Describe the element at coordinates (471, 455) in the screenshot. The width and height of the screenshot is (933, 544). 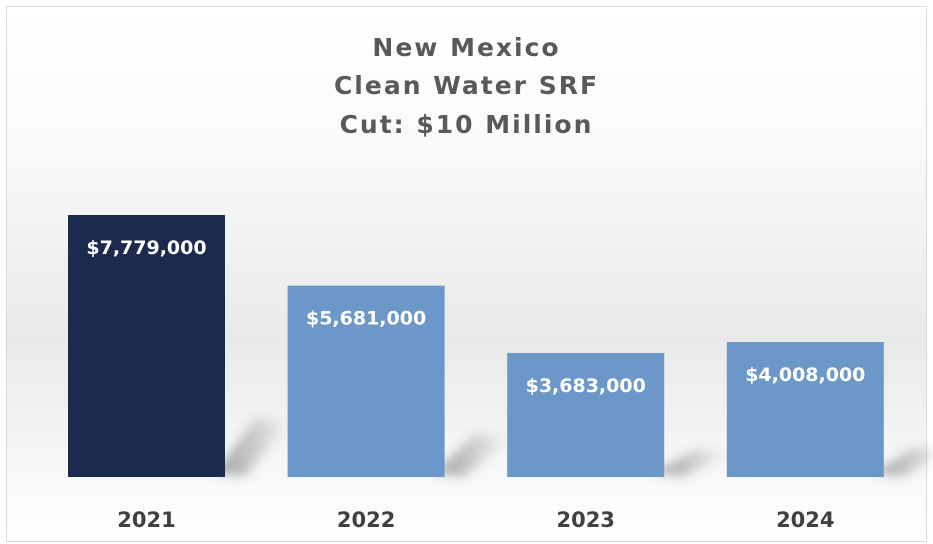
I see `bar-shadow-2022` at that location.